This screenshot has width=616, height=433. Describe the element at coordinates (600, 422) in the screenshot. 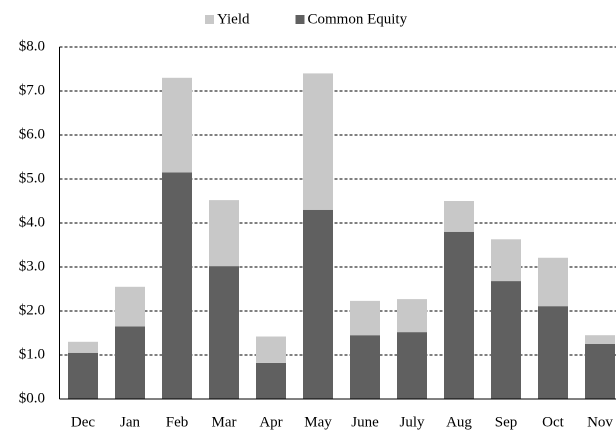

I see `x-tick-label: Nov` at that location.